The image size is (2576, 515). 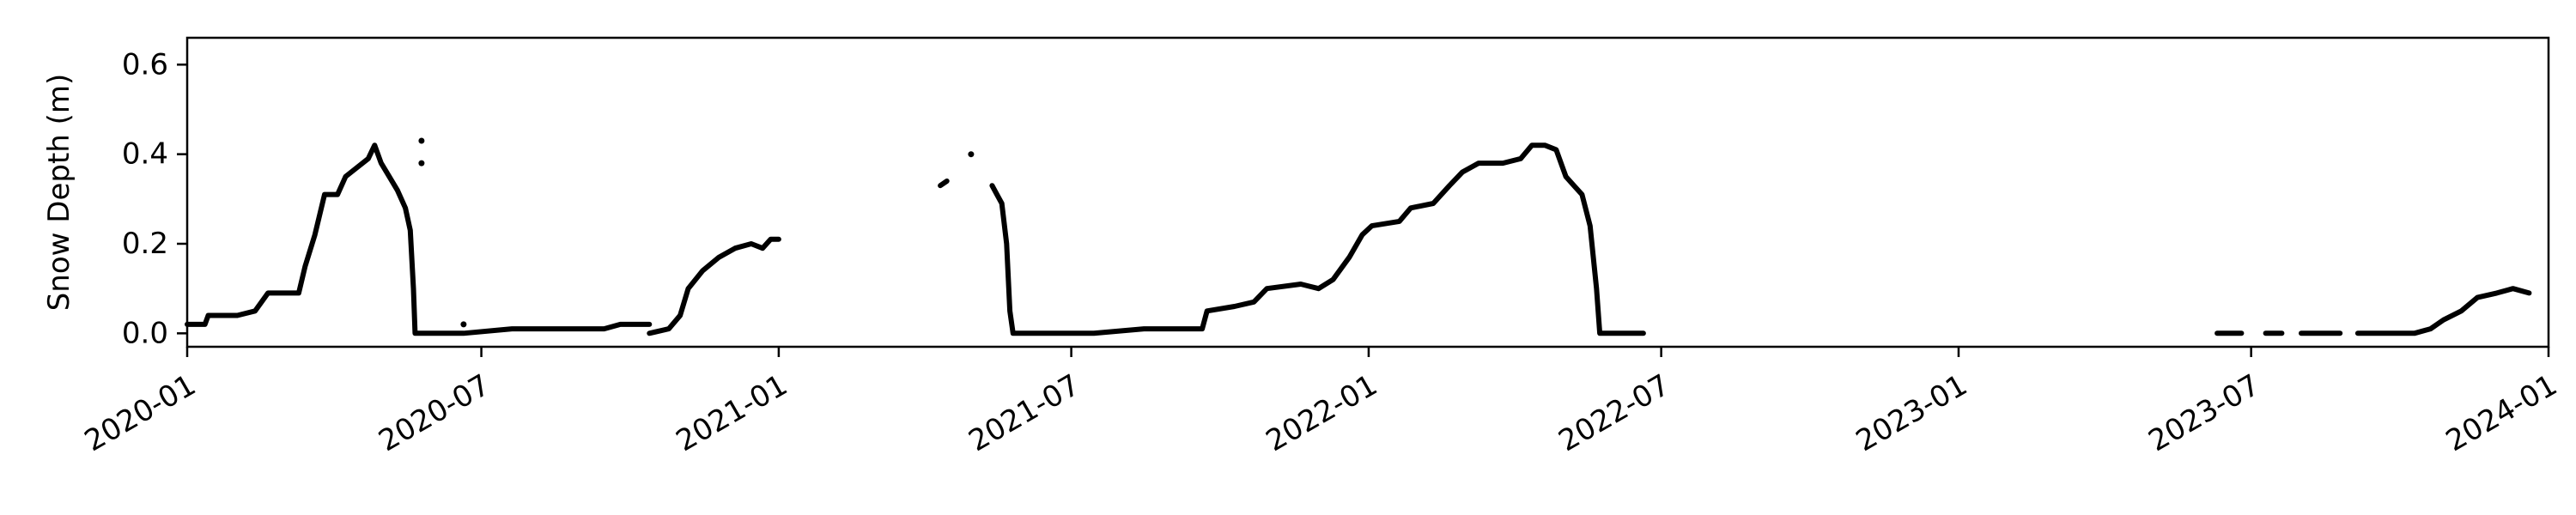 What do you see at coordinates (140, 413) in the screenshot?
I see `x-tick-label: 2020-01` at bounding box center [140, 413].